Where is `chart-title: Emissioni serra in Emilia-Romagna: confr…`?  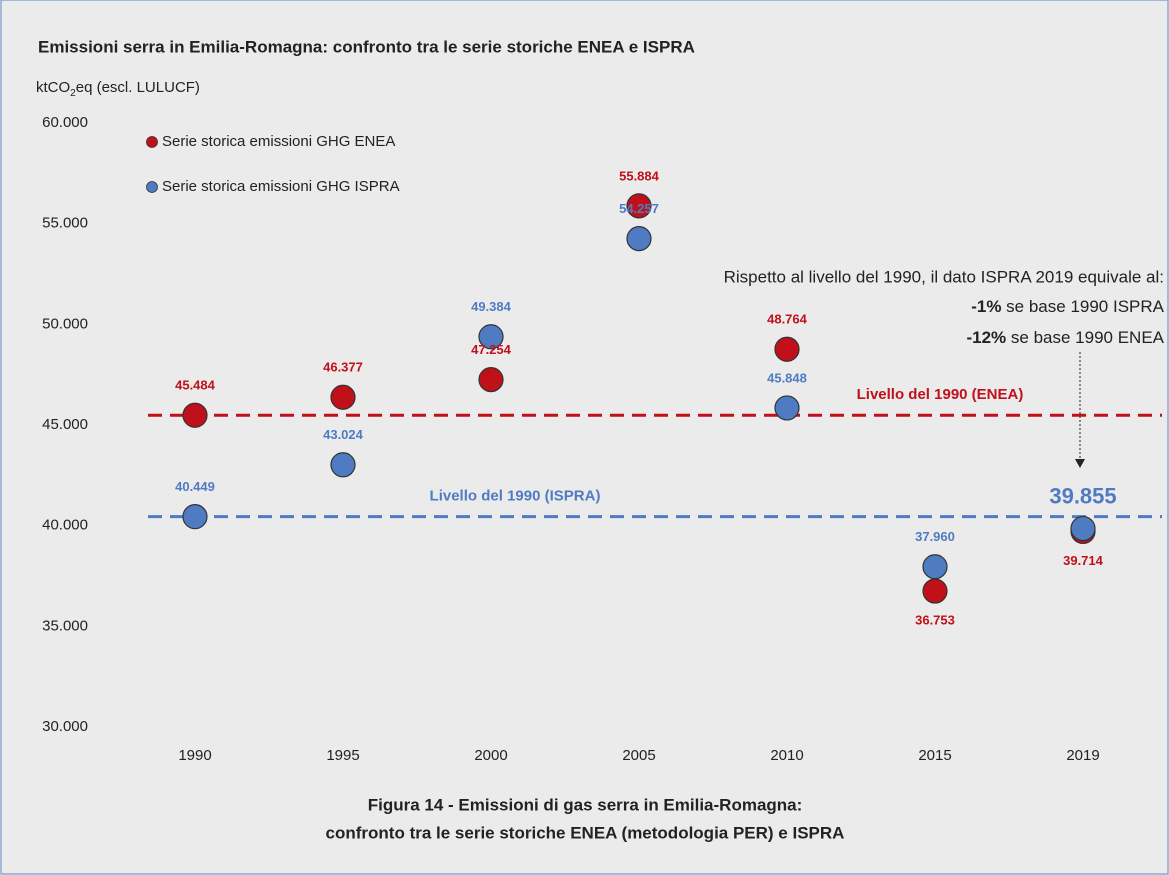 chart-title: Emissioni serra in Emilia-Romagna: confr… is located at coordinates (366, 46).